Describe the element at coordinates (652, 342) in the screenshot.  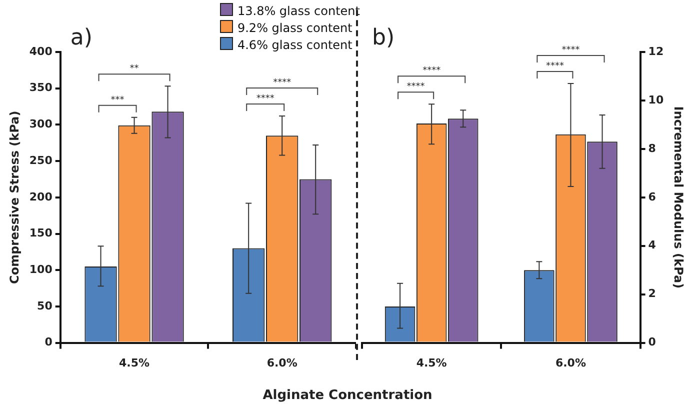
I see `y2-tick-label: 0` at that location.